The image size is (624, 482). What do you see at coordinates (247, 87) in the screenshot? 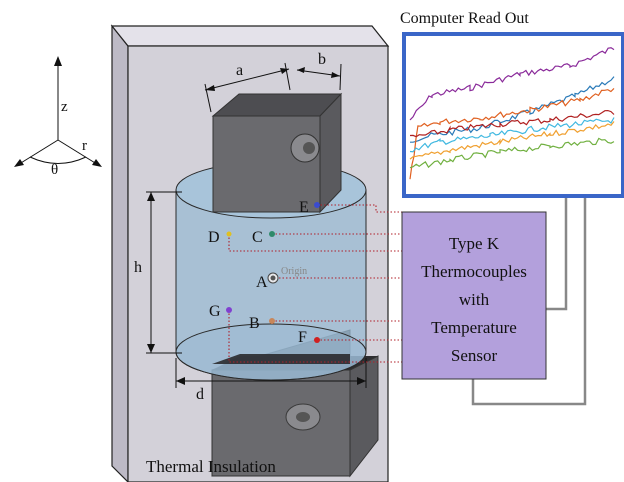
I see `dimension-a: a` at bounding box center [247, 87].